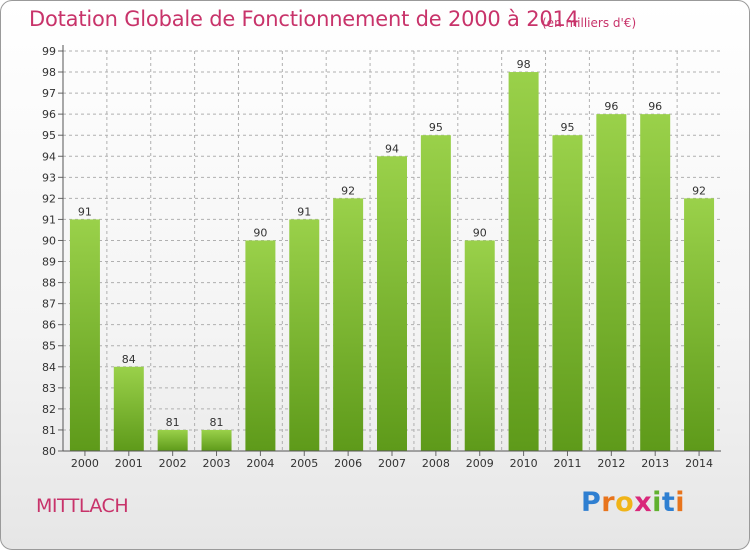 The height and width of the screenshot is (550, 750). What do you see at coordinates (49, 51) in the screenshot?
I see `y-tick-label: 99` at bounding box center [49, 51].